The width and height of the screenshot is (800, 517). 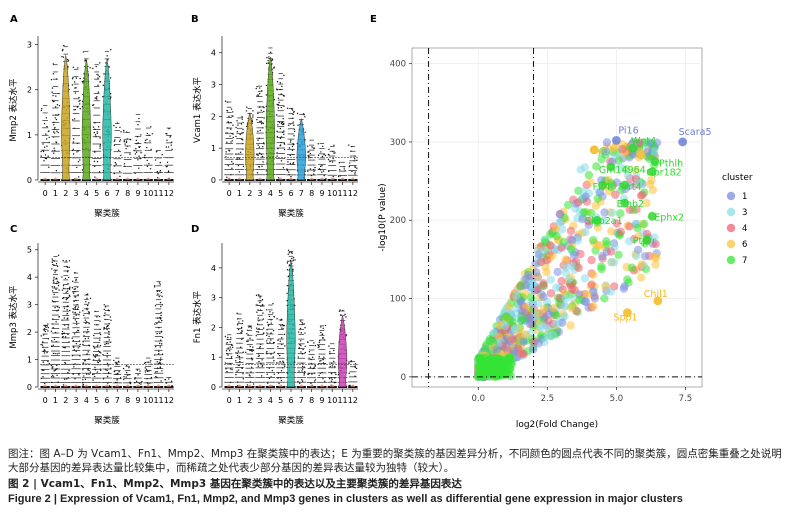 What do you see at coordinates (29, 332) in the screenshot?
I see `y-tick-label: 2` at bounding box center [29, 332].